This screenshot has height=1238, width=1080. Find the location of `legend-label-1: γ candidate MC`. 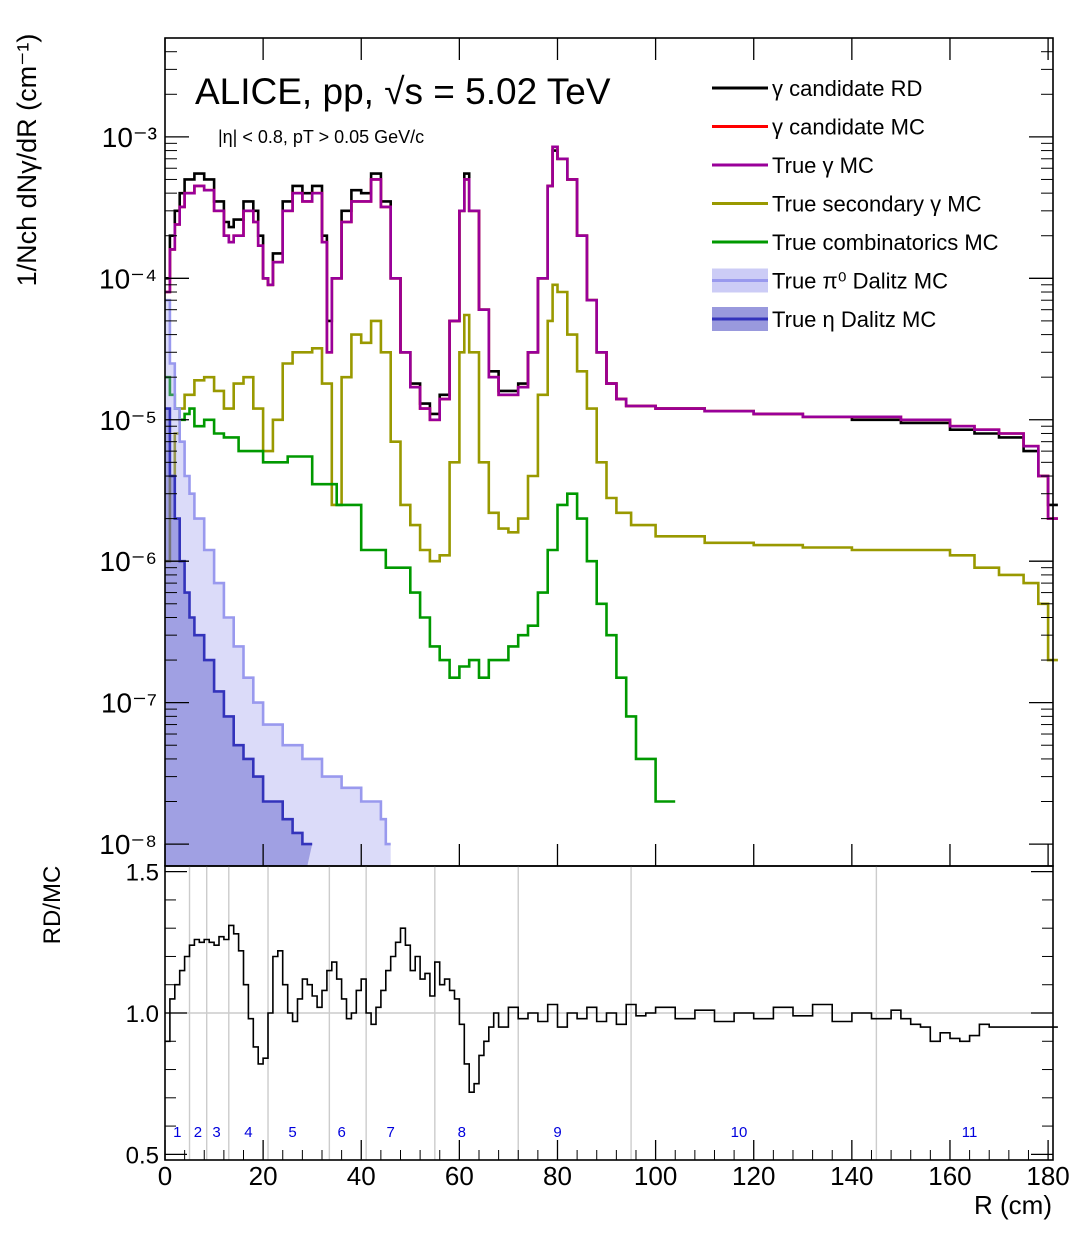

legend-label-1: γ candidate MC is located at coordinates (848, 127).